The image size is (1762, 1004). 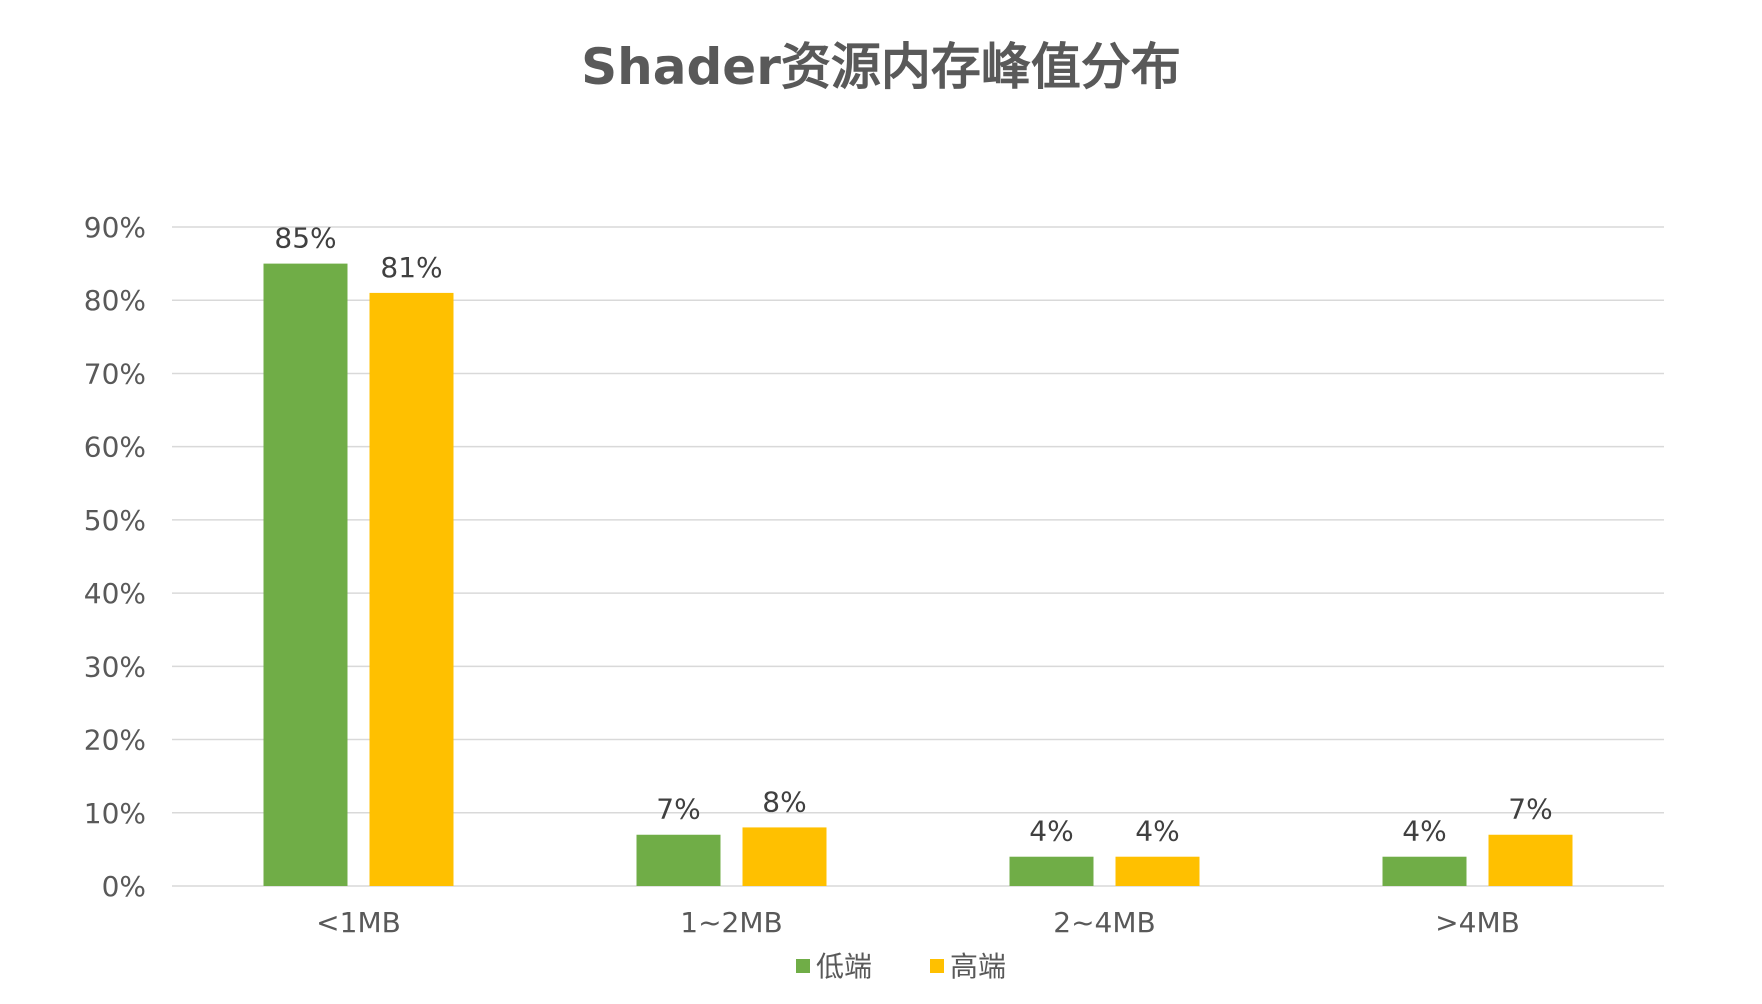 What do you see at coordinates (115, 740) in the screenshot?
I see `y-tick-label: 20%` at bounding box center [115, 740].